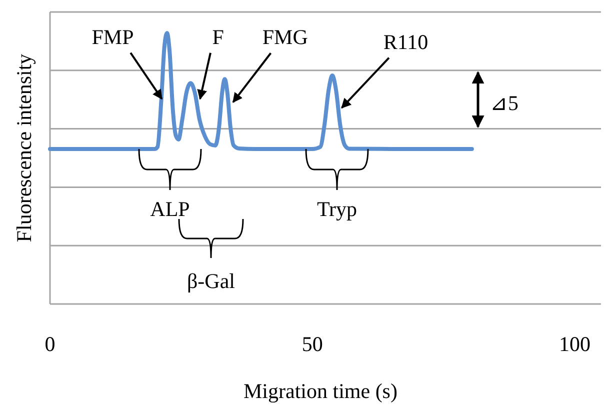 The width and height of the screenshot is (607, 409). Describe the element at coordinates (504, 103) in the screenshot. I see `annotation: ⊿5` at that location.